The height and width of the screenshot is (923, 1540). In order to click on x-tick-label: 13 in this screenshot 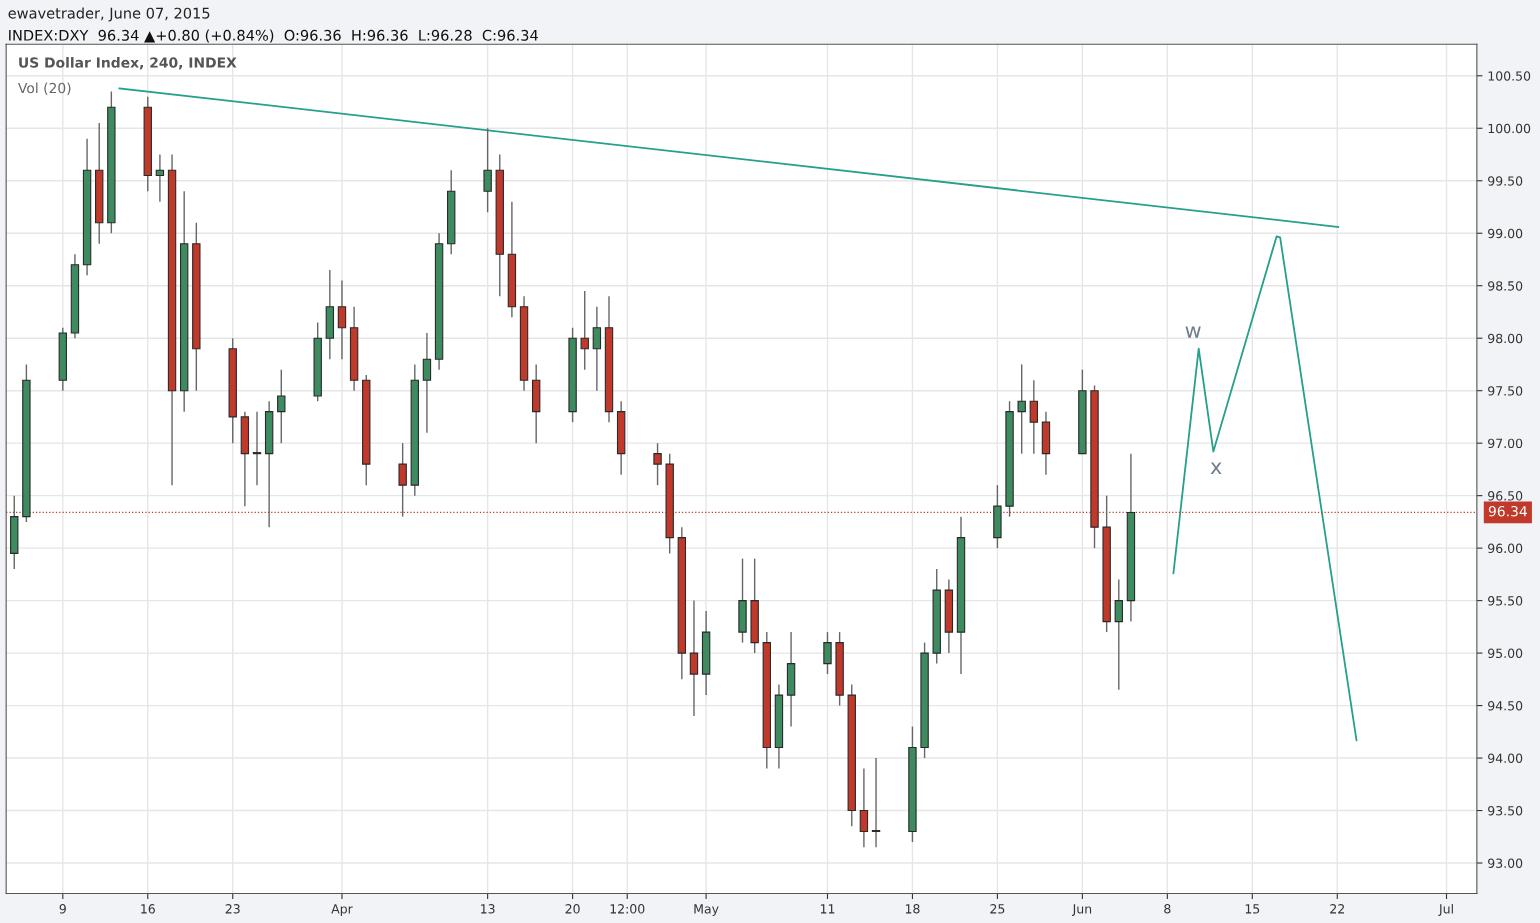, I will do `click(488, 909)`.